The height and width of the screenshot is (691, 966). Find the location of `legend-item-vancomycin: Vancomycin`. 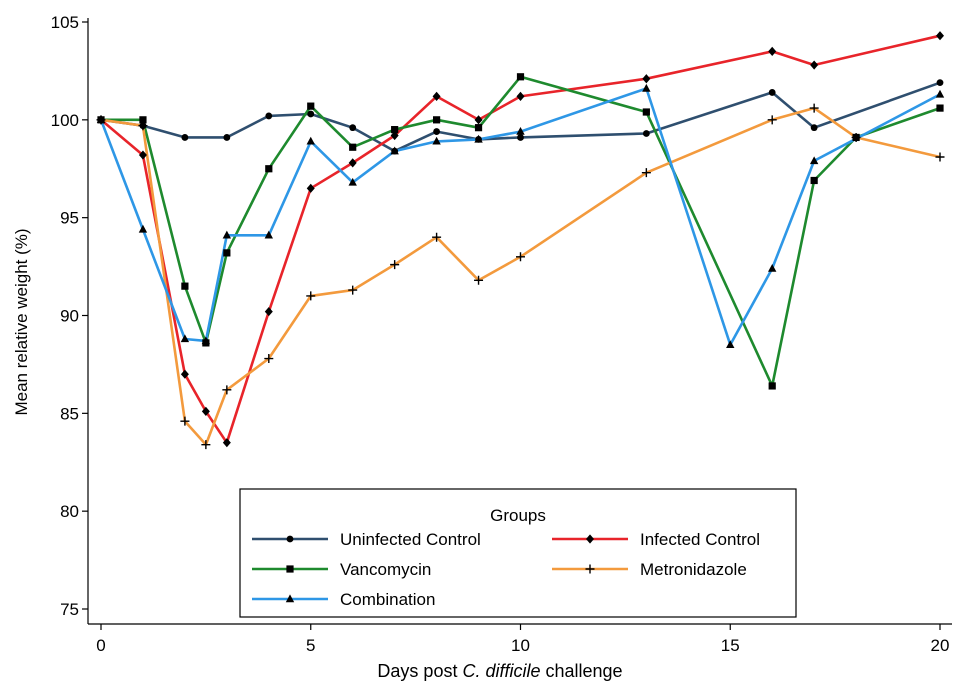

legend-item-vancomycin: Vancomycin is located at coordinates (341, 569).